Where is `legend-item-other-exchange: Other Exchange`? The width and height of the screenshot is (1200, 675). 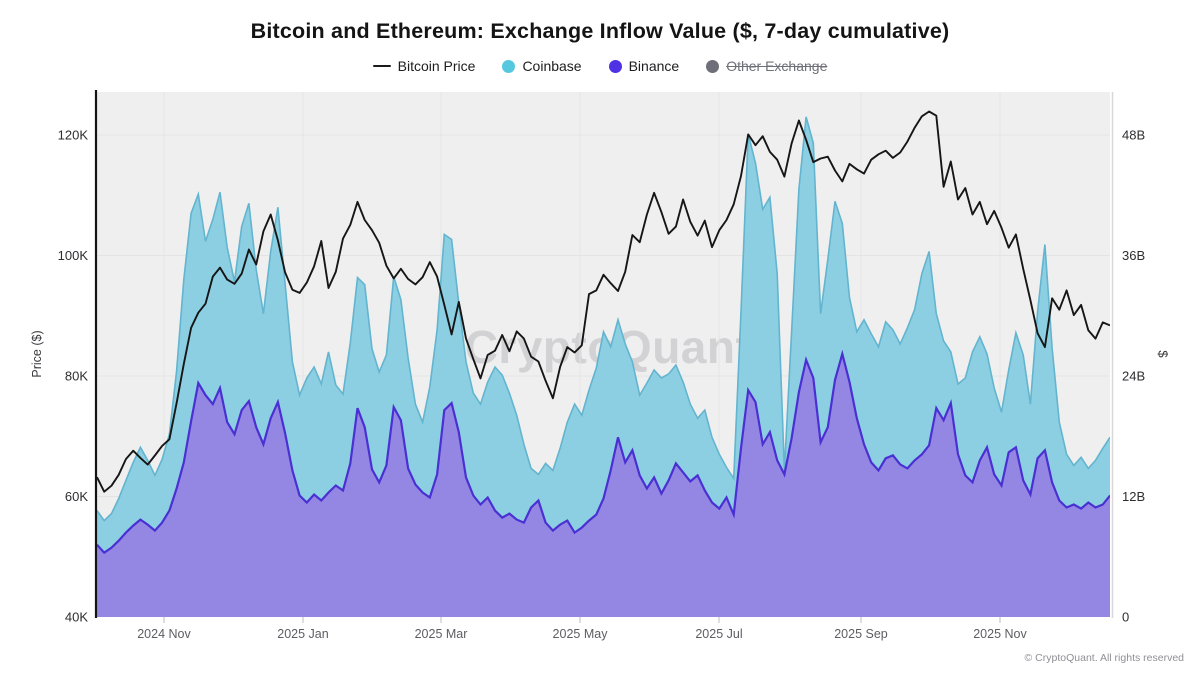
legend-item-other-exchange: Other Exchange is located at coordinates (766, 66).